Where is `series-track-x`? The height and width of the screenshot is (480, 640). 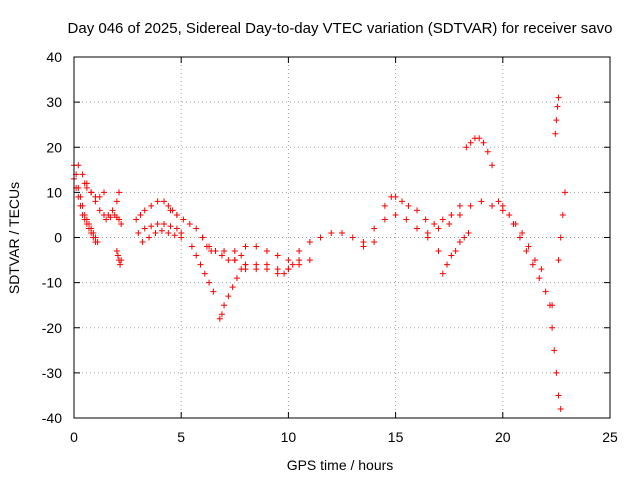 series-track-x is located at coordinates (533, 264).